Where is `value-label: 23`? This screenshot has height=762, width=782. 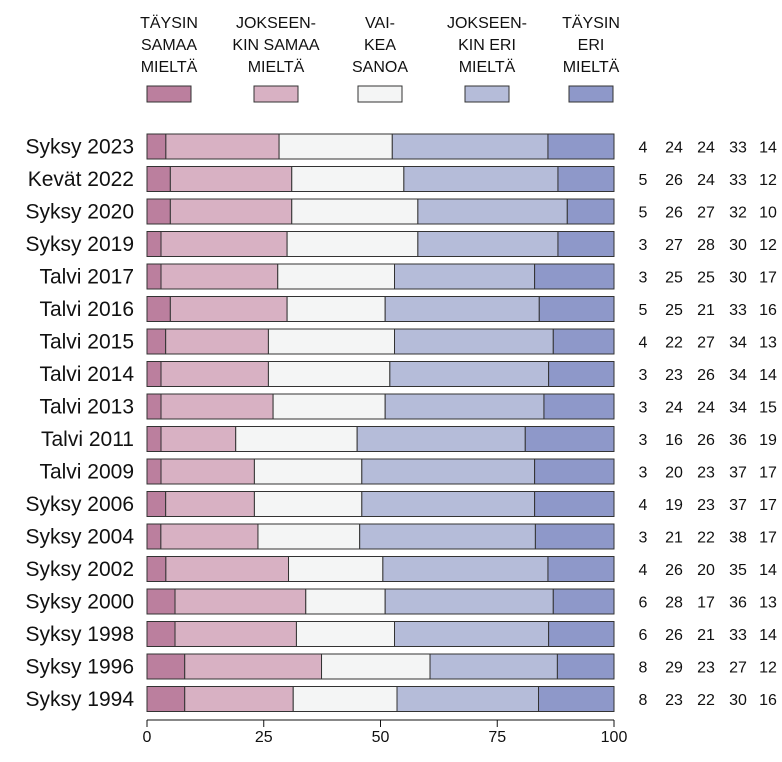 value-label: 23 is located at coordinates (706, 473).